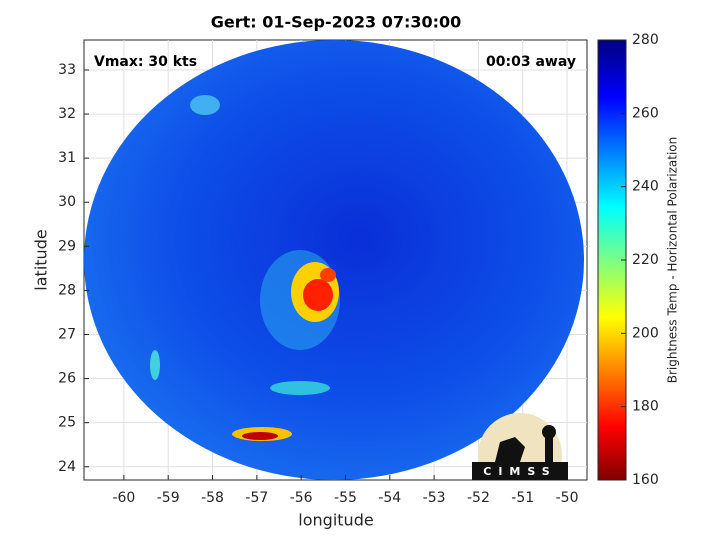 The height and width of the screenshot is (544, 720). Describe the element at coordinates (67, 202) in the screenshot. I see `y-tick-label: 30` at that location.